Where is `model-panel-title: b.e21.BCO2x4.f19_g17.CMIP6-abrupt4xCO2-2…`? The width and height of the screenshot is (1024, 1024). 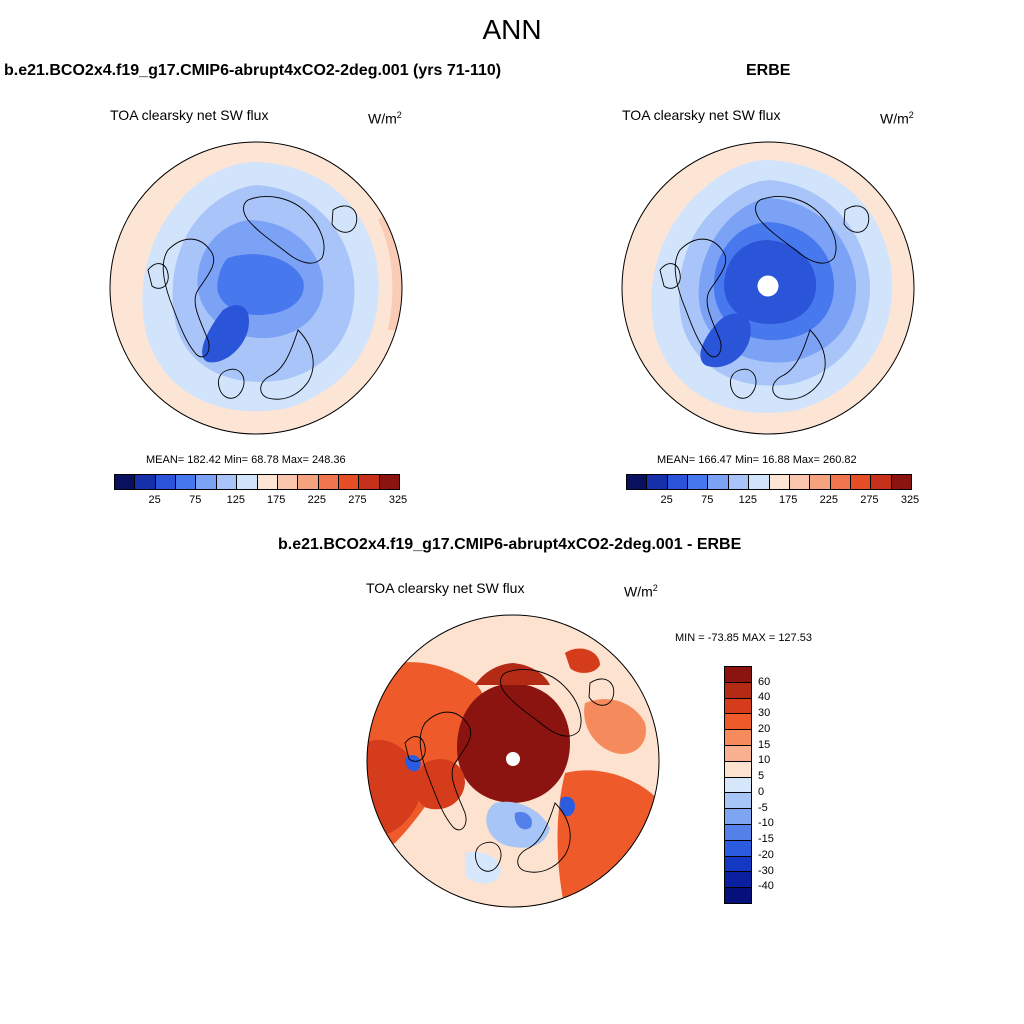
model-panel-title: b.e21.BCO2x4.f19_g17.CMIP6-abrupt4xCO2-2… is located at coordinates (253, 70).